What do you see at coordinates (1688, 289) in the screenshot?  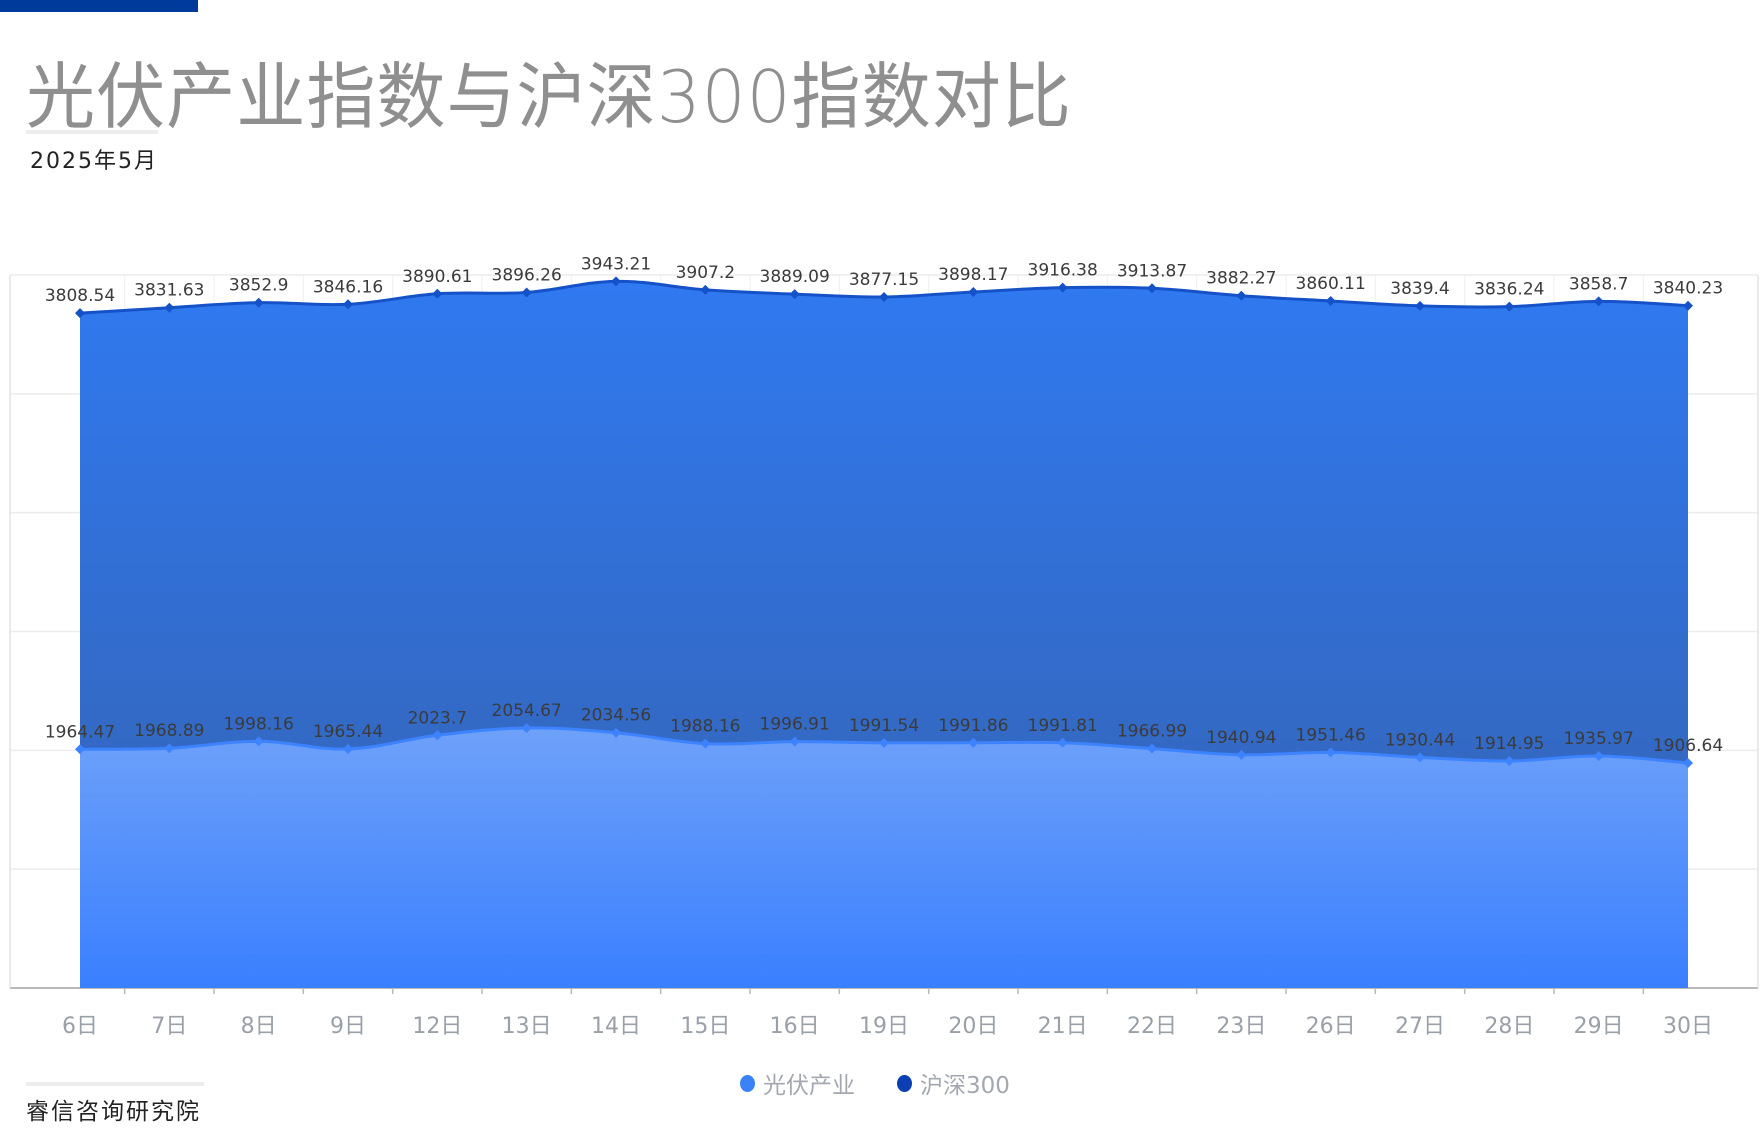 I see `svg-text: 3840.23` at bounding box center [1688, 289].